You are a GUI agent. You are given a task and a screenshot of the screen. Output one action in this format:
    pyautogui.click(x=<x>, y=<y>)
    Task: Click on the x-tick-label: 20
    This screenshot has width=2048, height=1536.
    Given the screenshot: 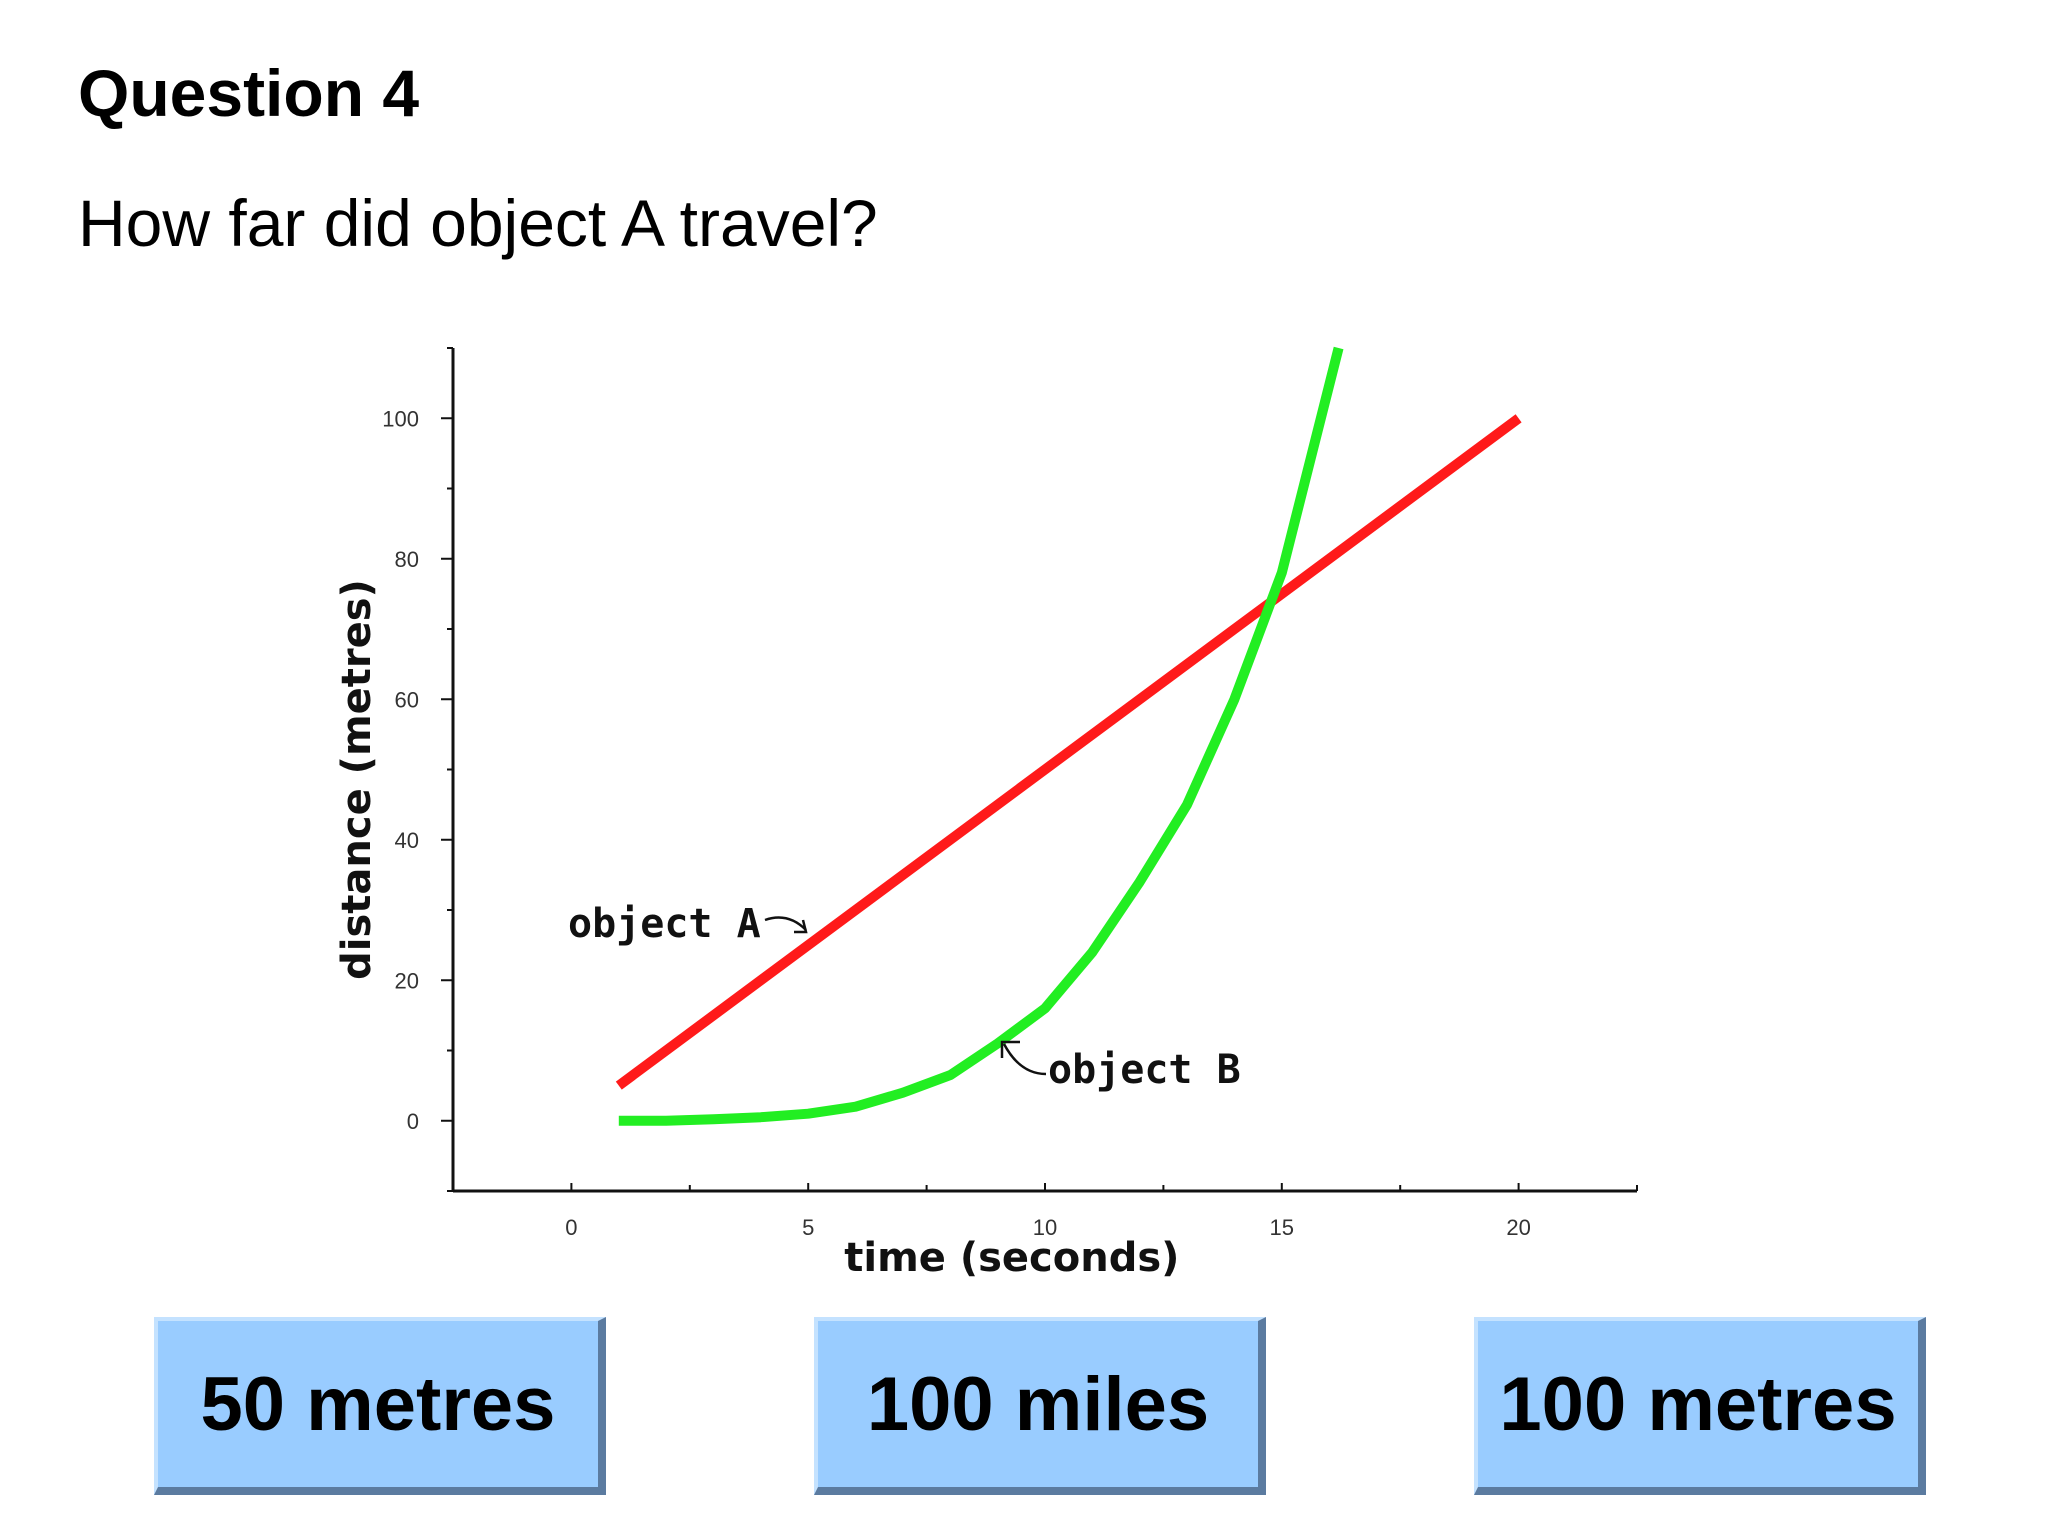 What is the action you would take?
    pyautogui.click(x=1518, y=1227)
    